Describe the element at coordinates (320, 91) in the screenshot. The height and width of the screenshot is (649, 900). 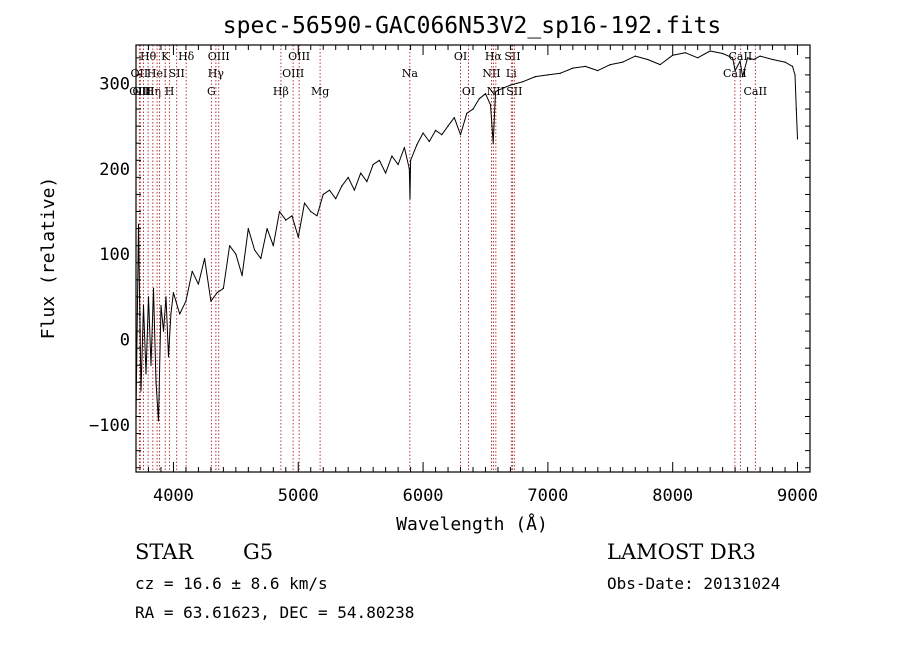
I see `marker-label: Mg` at that location.